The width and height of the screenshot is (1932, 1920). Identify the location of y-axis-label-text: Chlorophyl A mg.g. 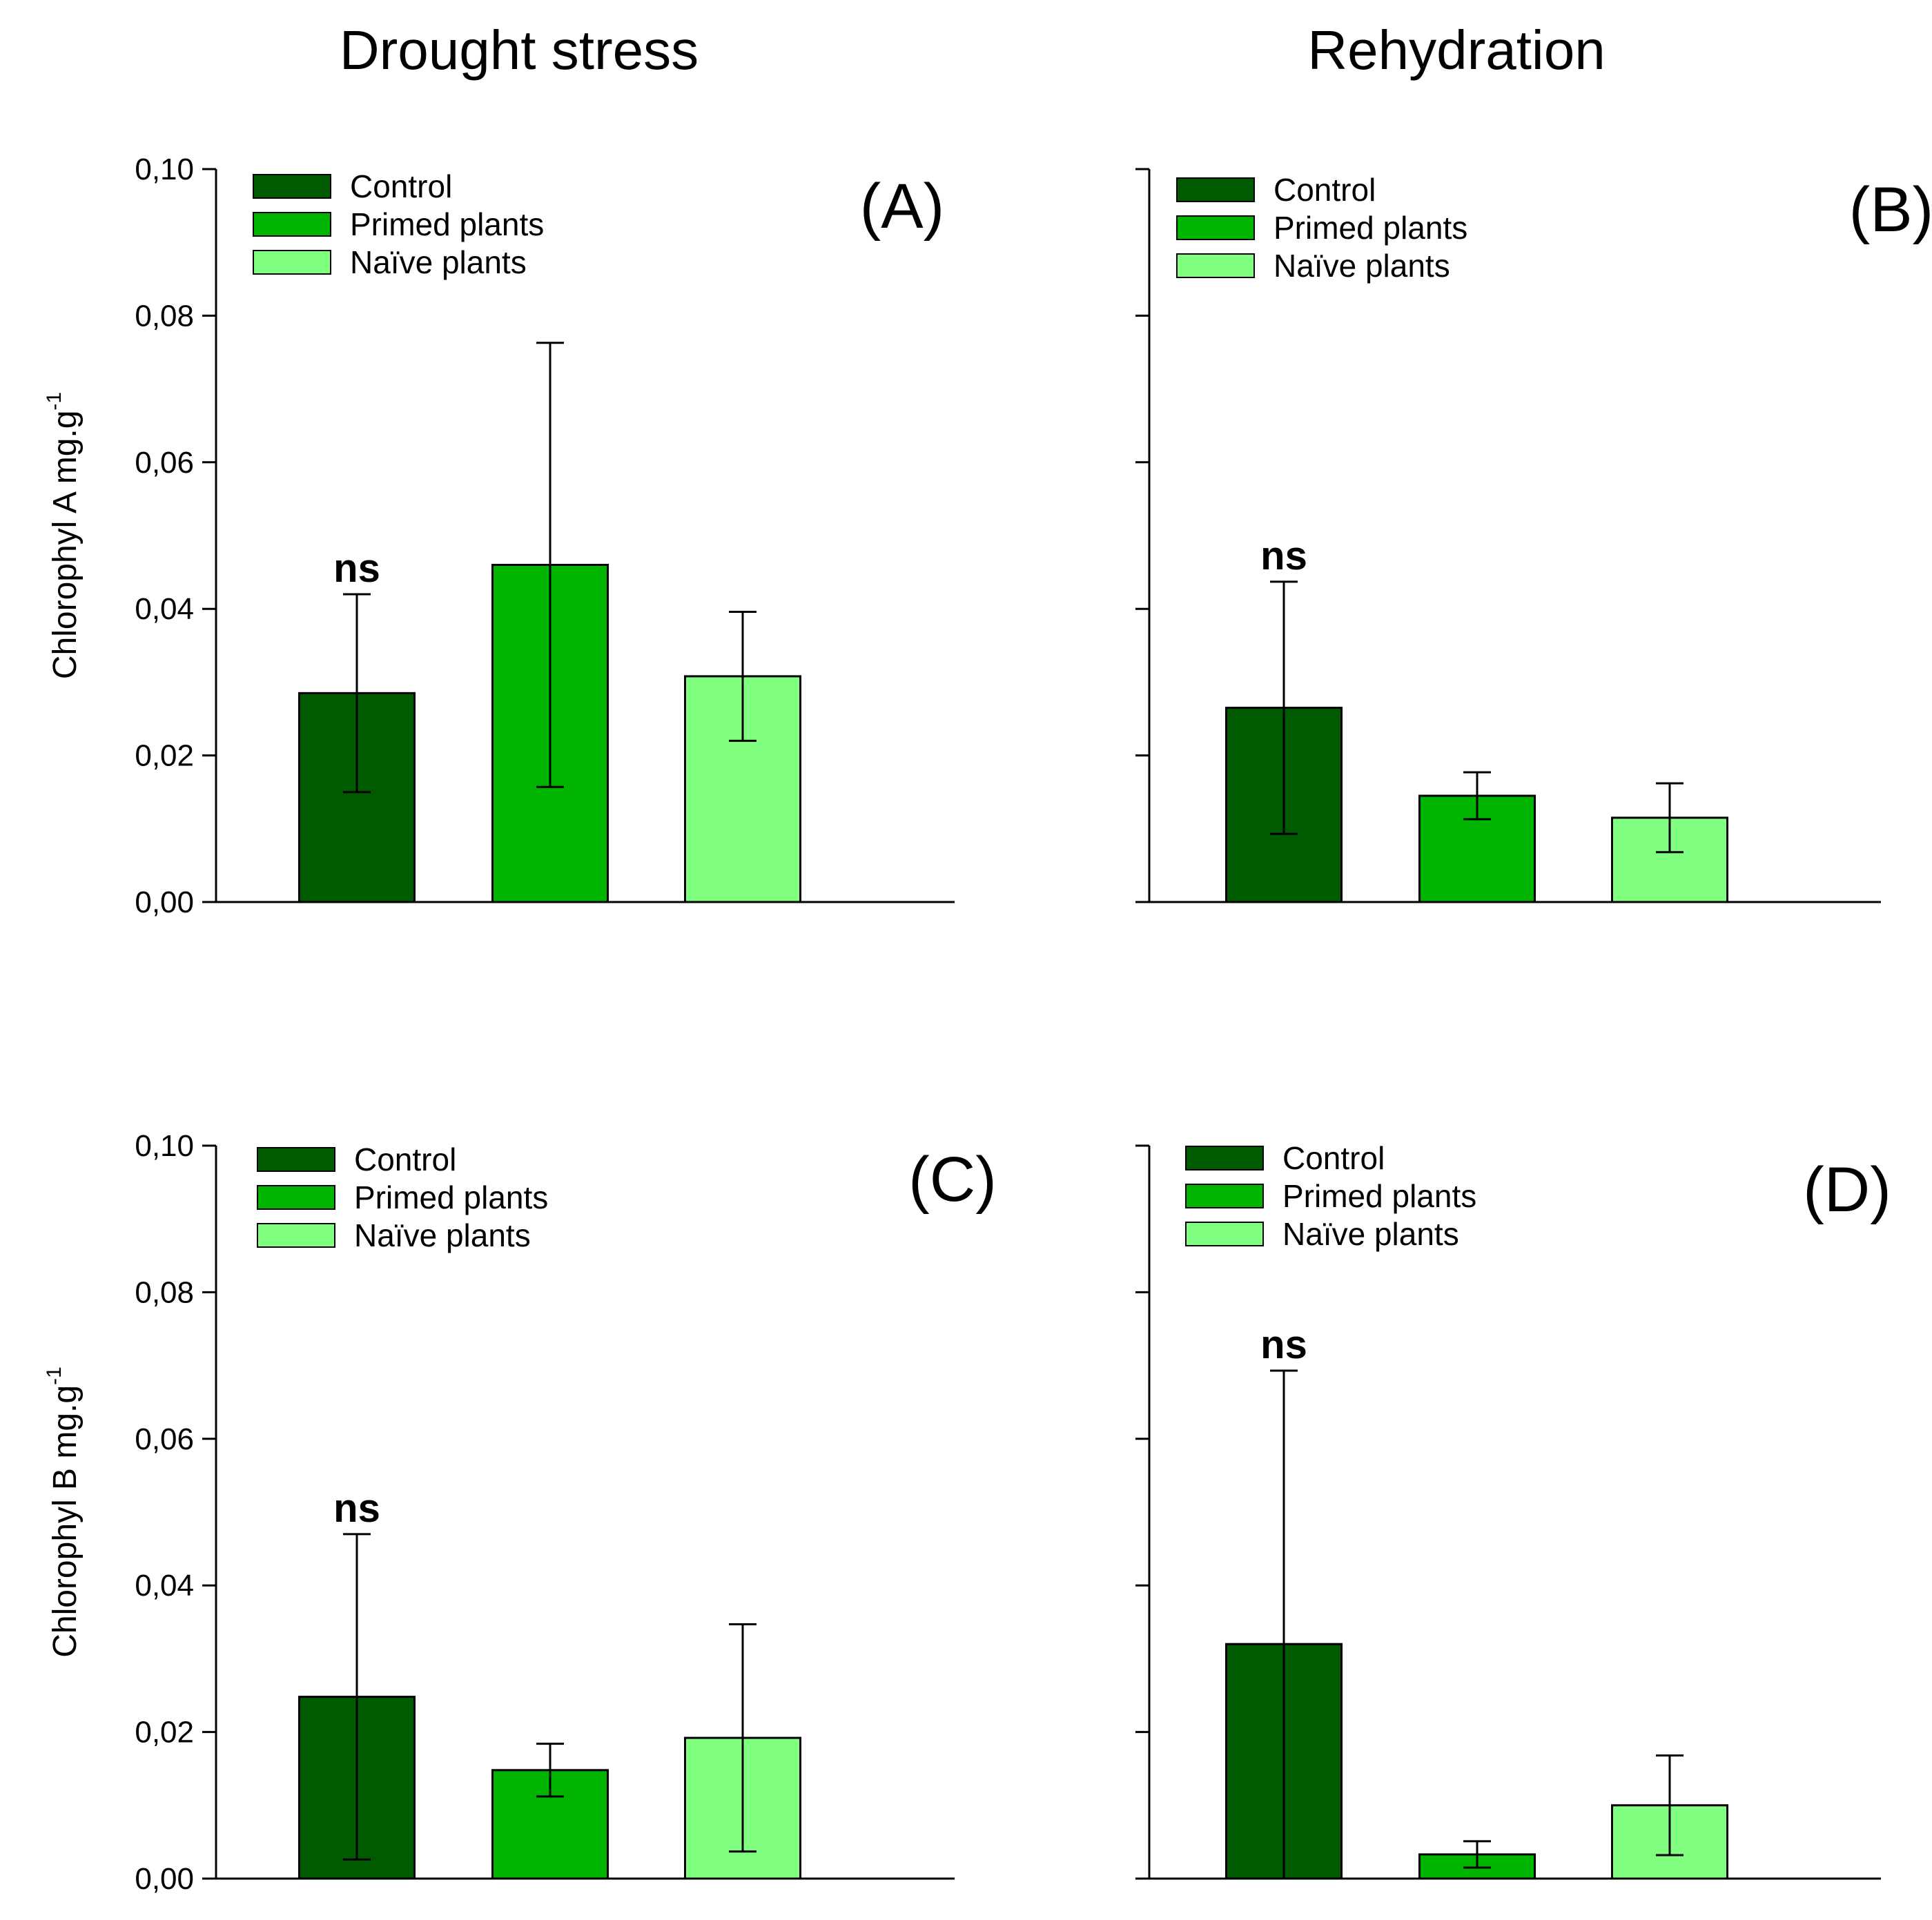
(65, 545).